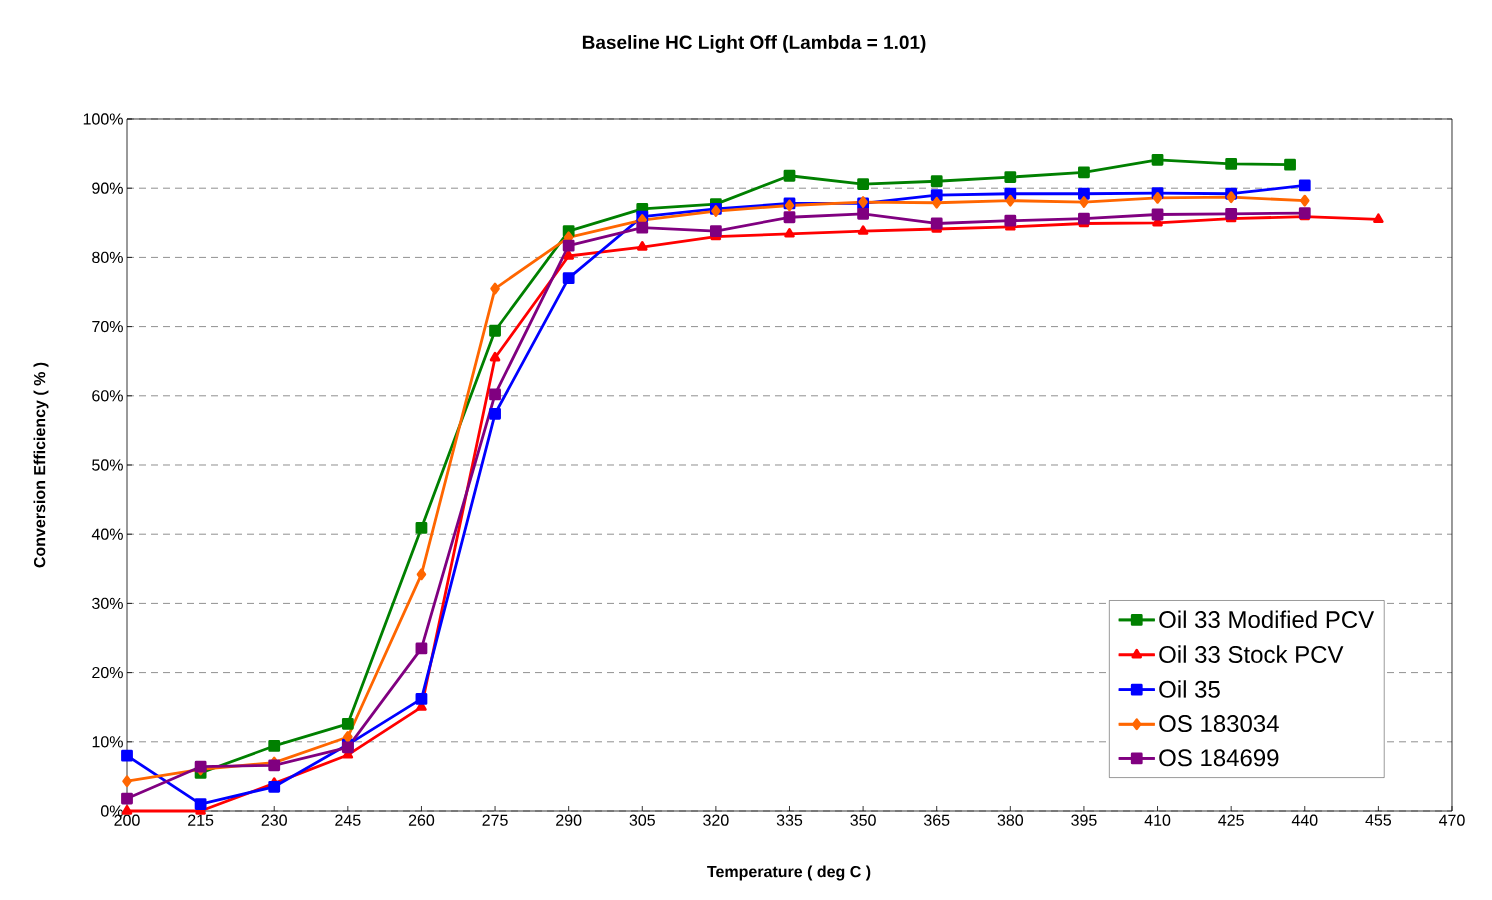 The width and height of the screenshot is (1492, 900). What do you see at coordinates (1251, 654) in the screenshot?
I see `legend-label: Oil 33 Stock PCV` at bounding box center [1251, 654].